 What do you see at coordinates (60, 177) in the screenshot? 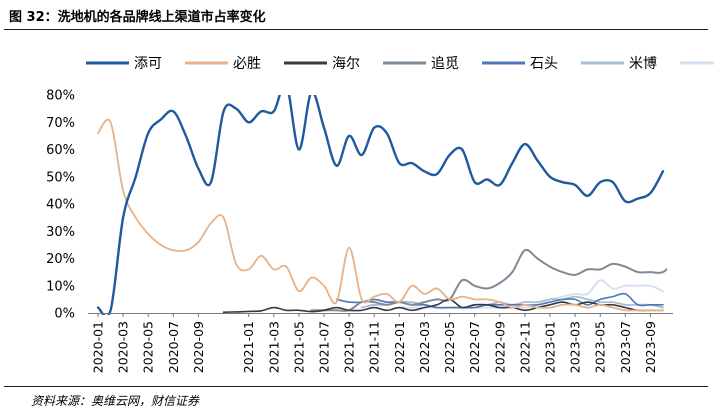
I see `y-tick-label: 50%` at bounding box center [60, 177].